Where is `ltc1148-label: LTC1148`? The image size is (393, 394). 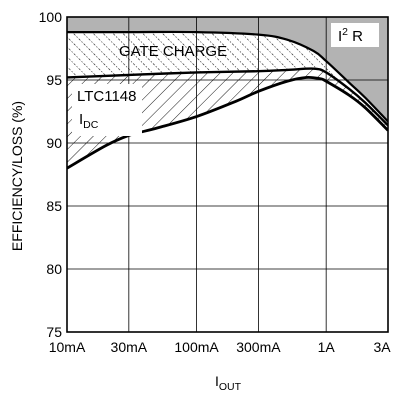 ltc1148-label: LTC1148 is located at coordinates (106, 96).